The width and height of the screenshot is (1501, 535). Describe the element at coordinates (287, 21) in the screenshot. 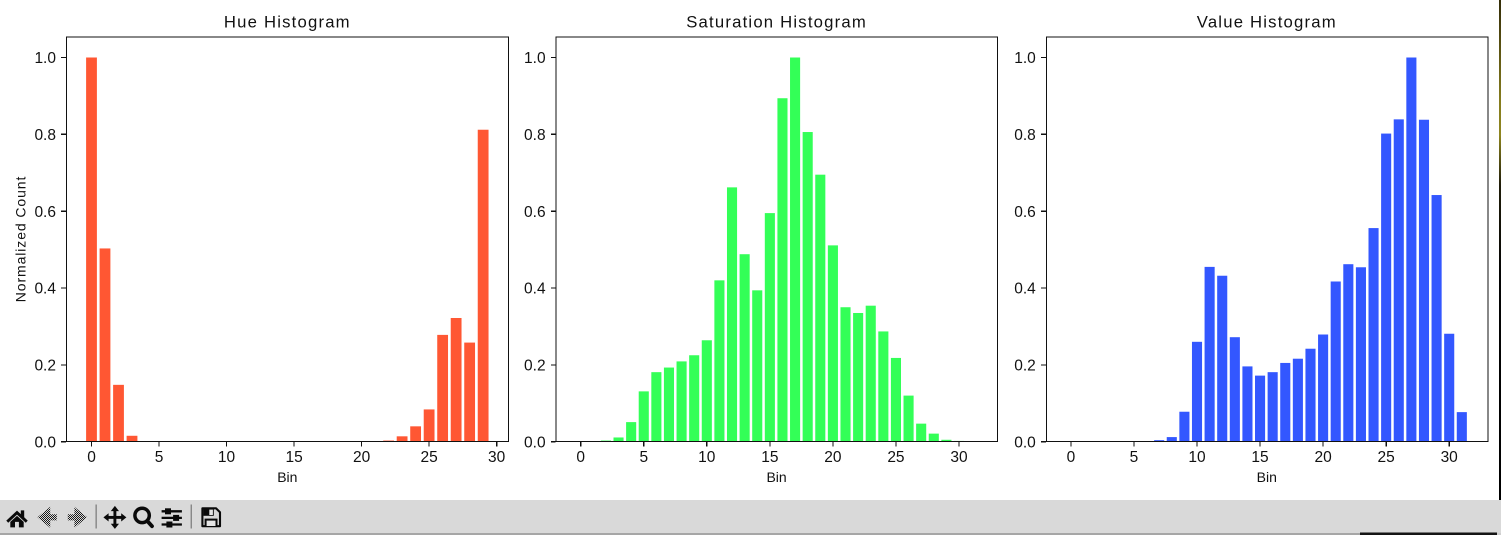

I see `svg-text: Hue Histogram` at that location.